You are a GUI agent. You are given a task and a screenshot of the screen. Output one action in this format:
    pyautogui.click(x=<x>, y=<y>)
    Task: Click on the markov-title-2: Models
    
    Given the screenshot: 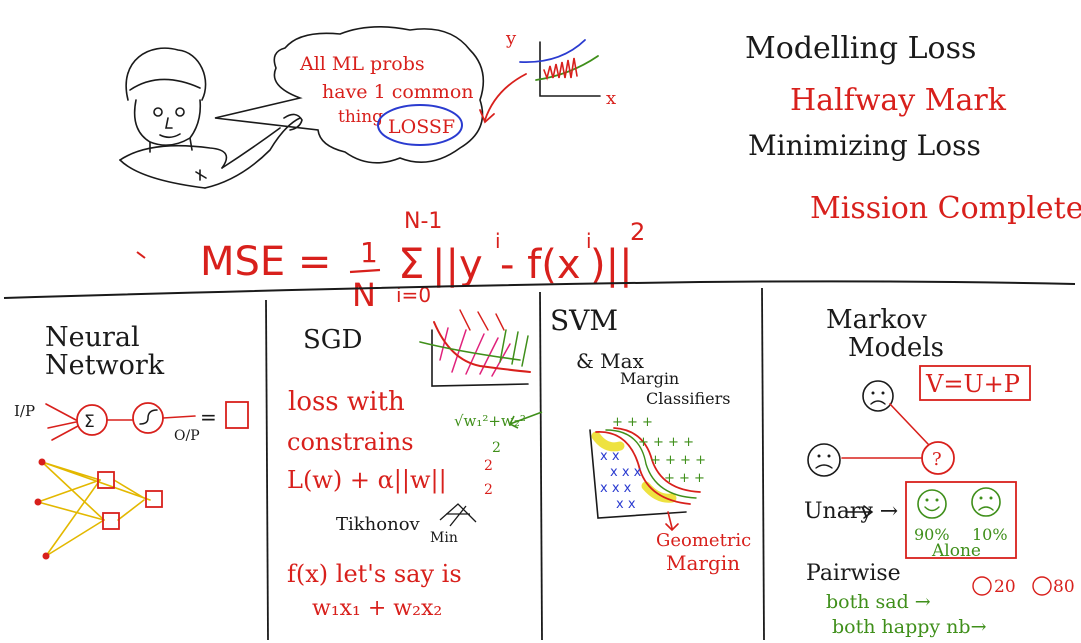 What is the action you would take?
    pyautogui.click(x=896, y=348)
    